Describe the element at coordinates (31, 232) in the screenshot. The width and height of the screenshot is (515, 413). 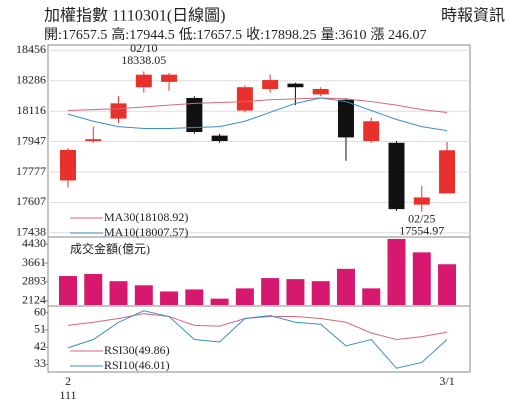
I see `y-tick-label: 17438` at that location.